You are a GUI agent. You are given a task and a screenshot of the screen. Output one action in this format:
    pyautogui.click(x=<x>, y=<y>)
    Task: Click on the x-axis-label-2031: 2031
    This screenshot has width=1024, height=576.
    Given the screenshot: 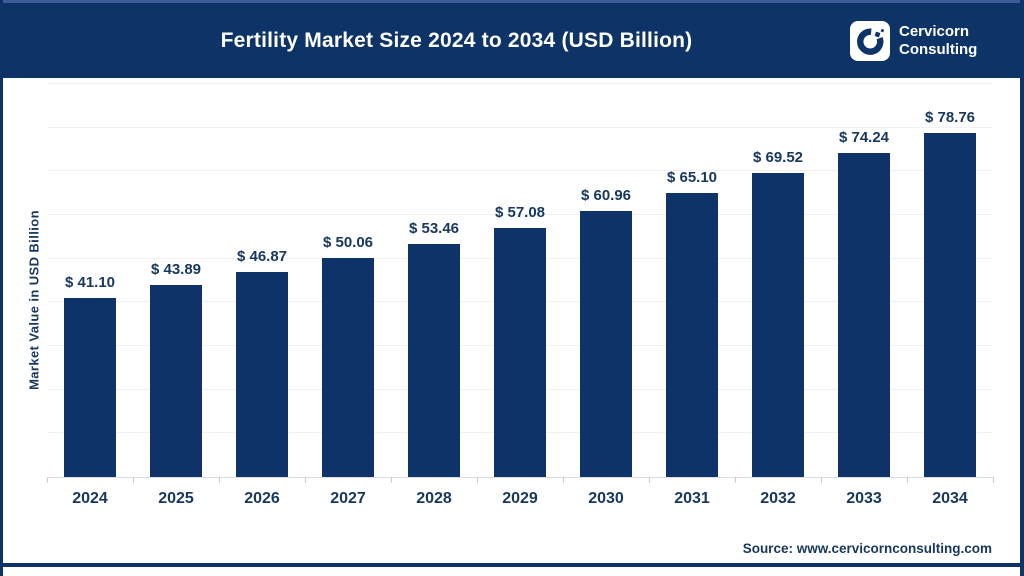 What is the action you would take?
    pyautogui.click(x=692, y=498)
    